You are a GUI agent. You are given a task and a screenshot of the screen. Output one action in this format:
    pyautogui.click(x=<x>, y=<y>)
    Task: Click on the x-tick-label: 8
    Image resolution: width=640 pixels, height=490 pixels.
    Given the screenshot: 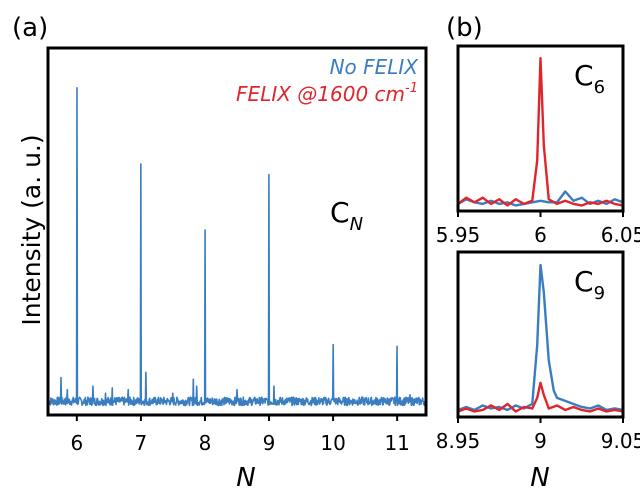 What is the action you would take?
    pyautogui.click(x=205, y=443)
    